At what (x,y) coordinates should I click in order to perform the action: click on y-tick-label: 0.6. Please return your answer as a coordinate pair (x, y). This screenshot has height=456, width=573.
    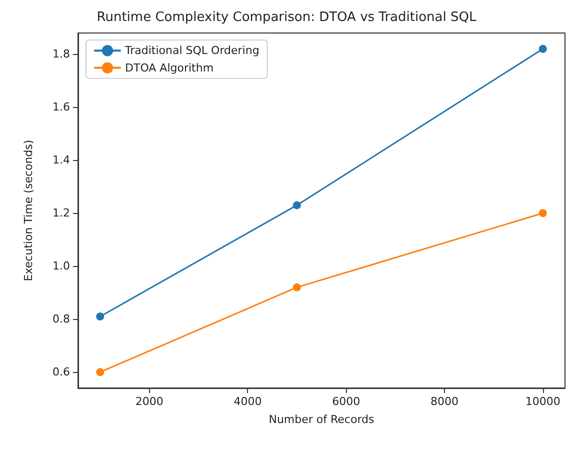
    Looking at the image, I should click on (61, 372).